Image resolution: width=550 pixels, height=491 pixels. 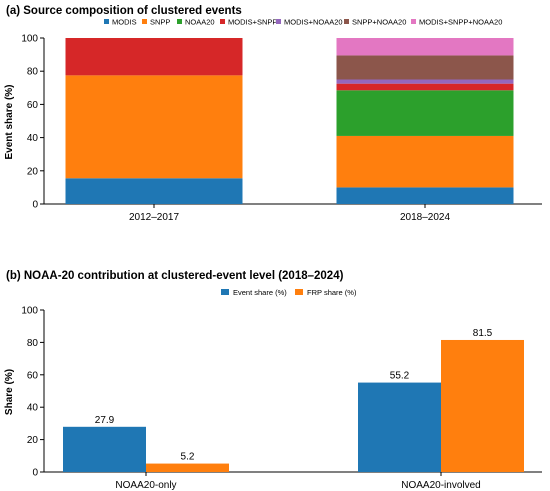 I want to click on panel-a-y-tick-label: 60, so click(x=33, y=105).